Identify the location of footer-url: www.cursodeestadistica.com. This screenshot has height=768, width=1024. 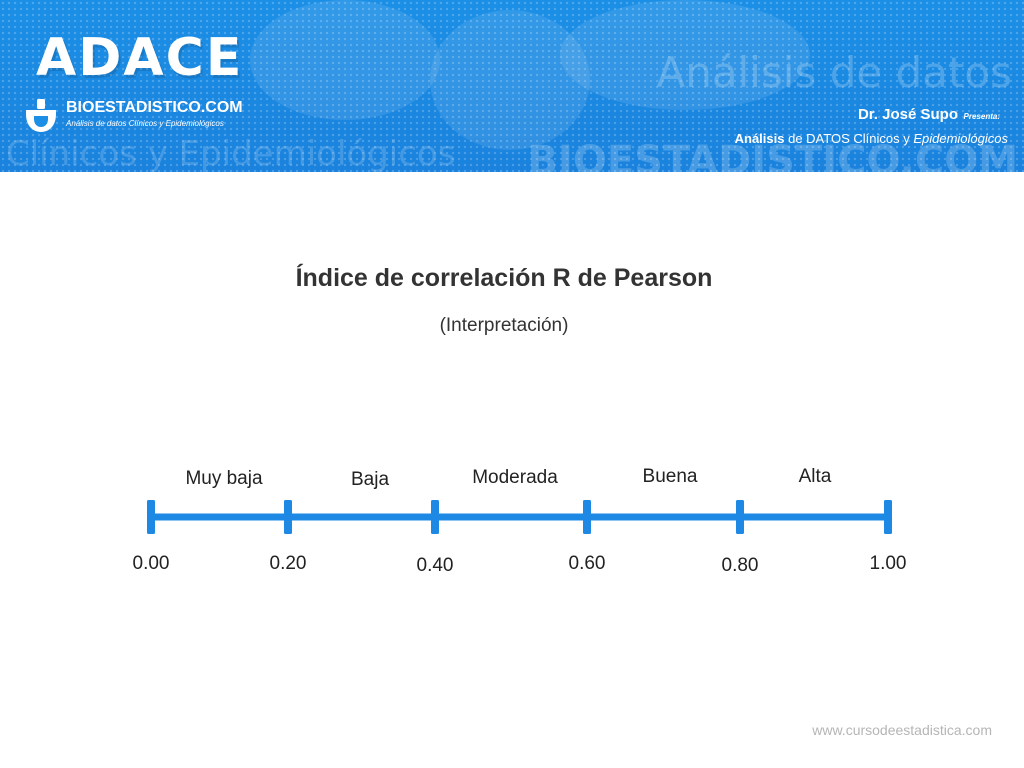
(902, 730).